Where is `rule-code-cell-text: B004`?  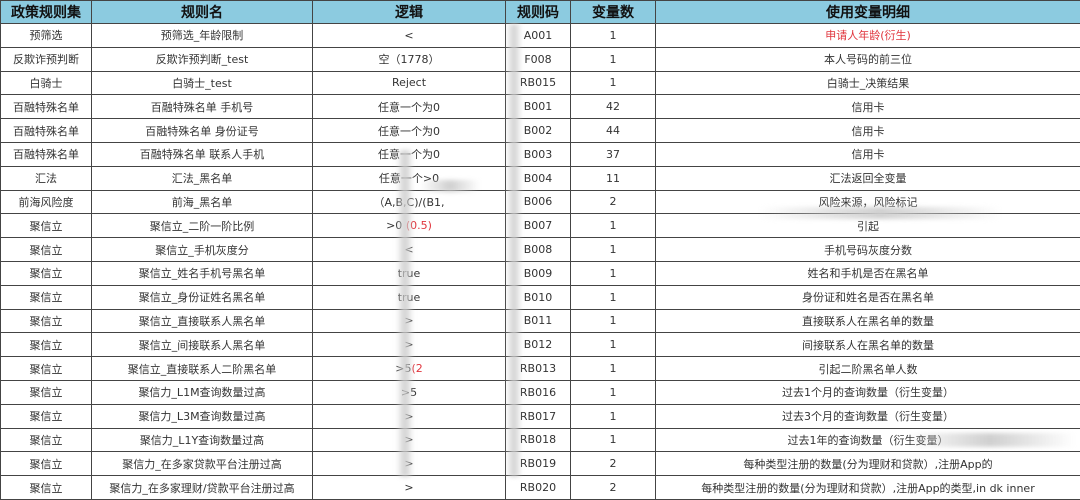 rule-code-cell-text: B004 is located at coordinates (538, 178).